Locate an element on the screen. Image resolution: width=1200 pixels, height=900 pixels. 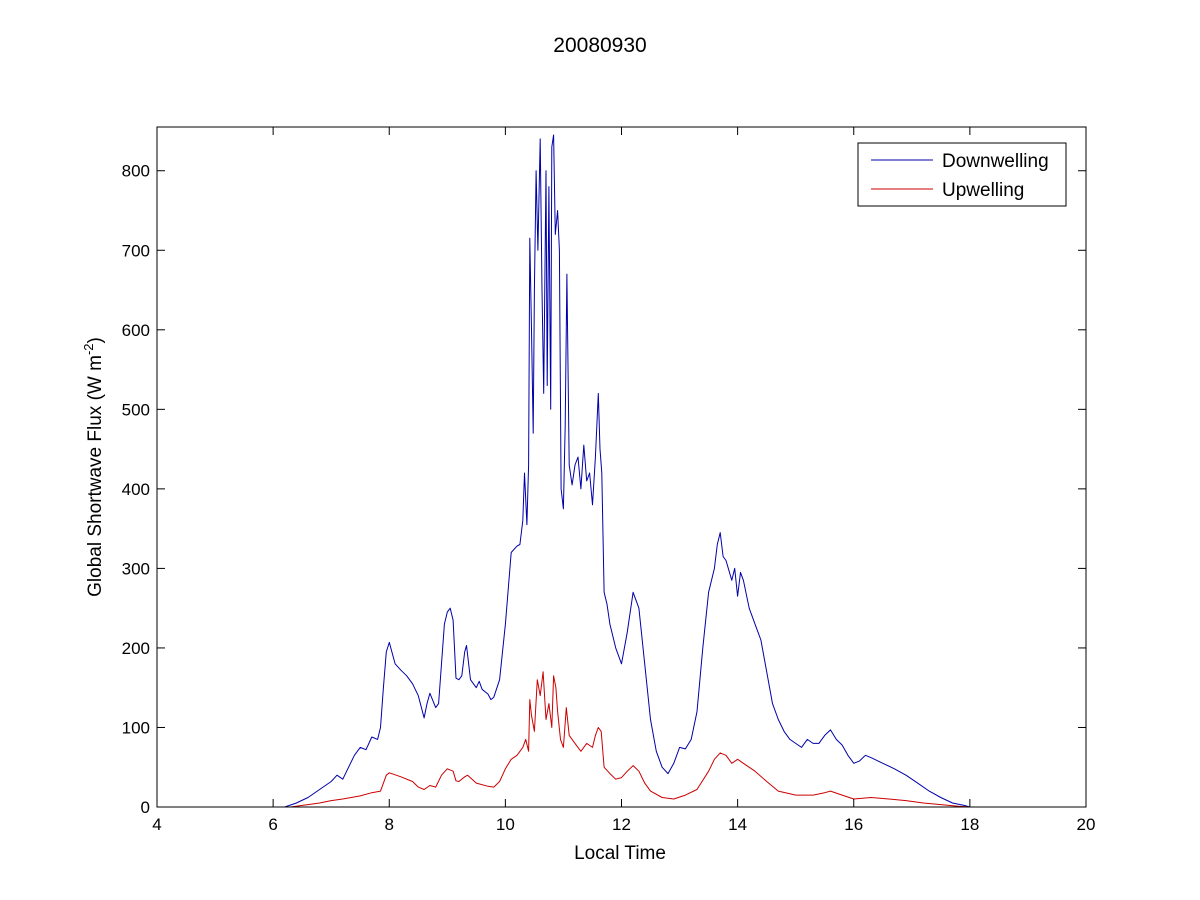
y-axis-label-main: Global Shortwave Flux (W m is located at coordinates (95, 476).